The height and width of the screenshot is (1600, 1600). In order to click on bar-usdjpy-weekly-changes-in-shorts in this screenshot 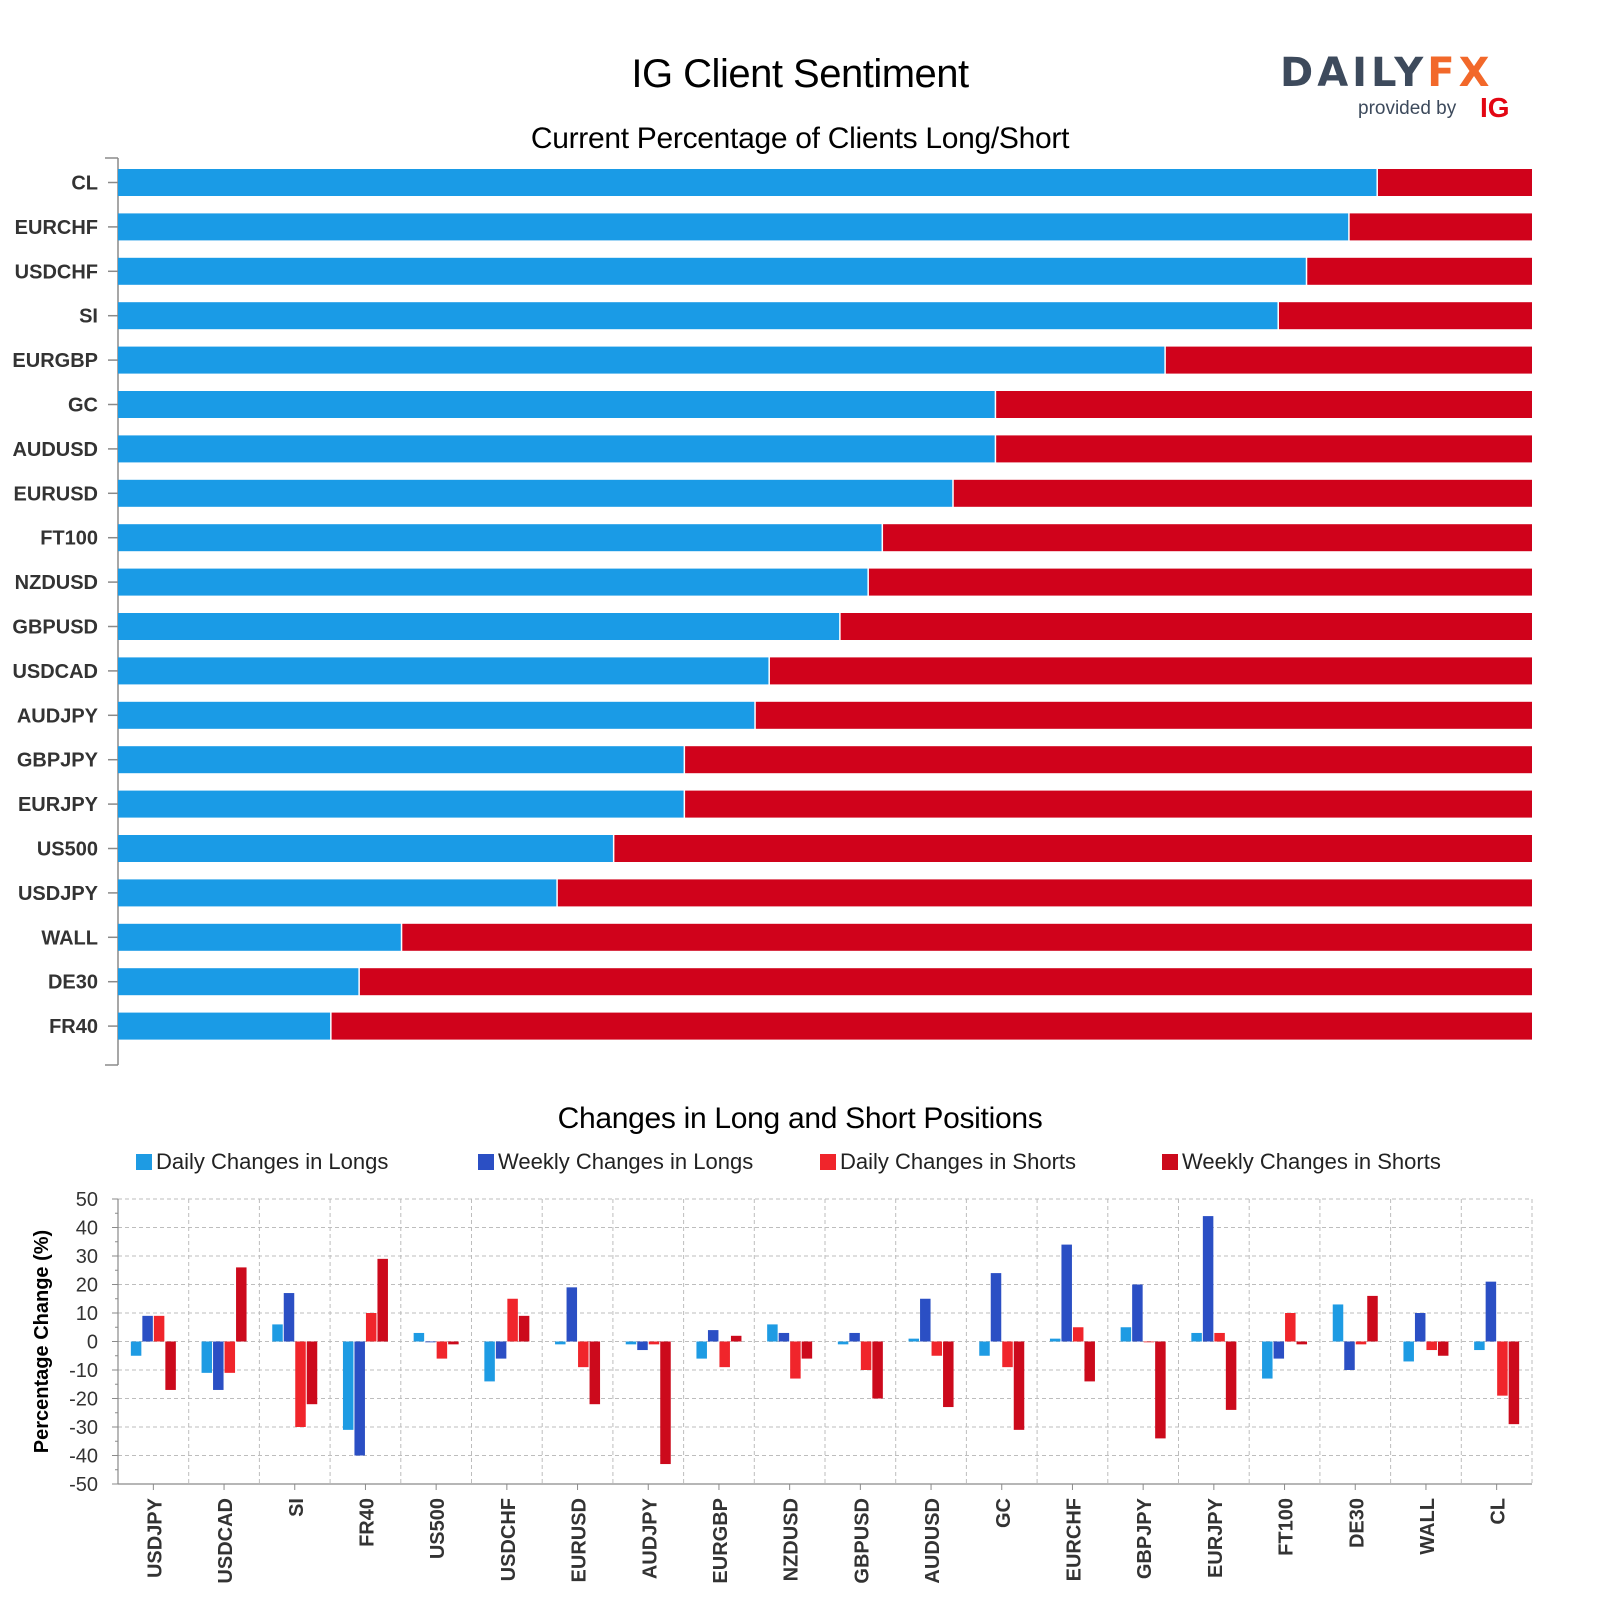, I will do `click(170, 1365)`.